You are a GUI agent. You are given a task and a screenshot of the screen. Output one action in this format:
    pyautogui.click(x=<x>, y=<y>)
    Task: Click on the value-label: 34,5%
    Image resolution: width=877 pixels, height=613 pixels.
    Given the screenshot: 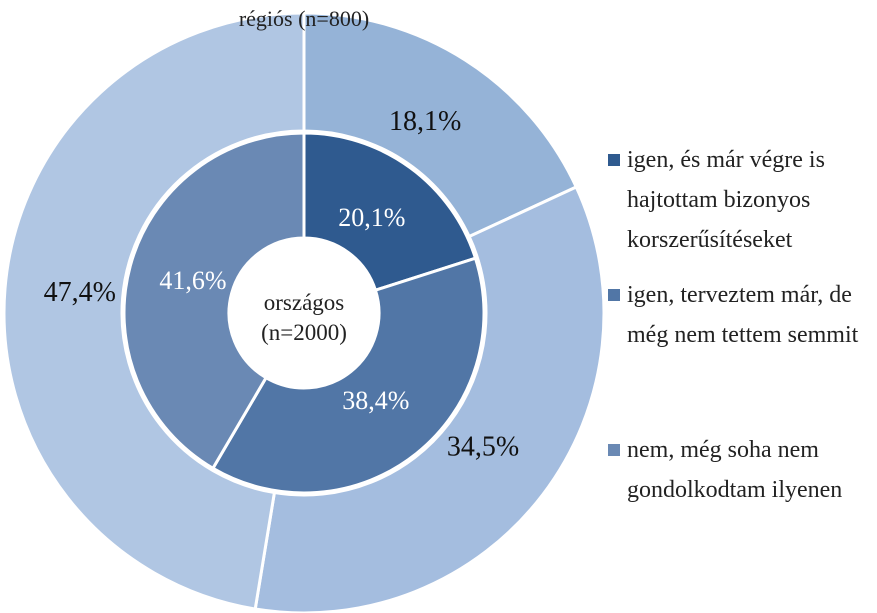 What is the action you would take?
    pyautogui.click(x=483, y=447)
    